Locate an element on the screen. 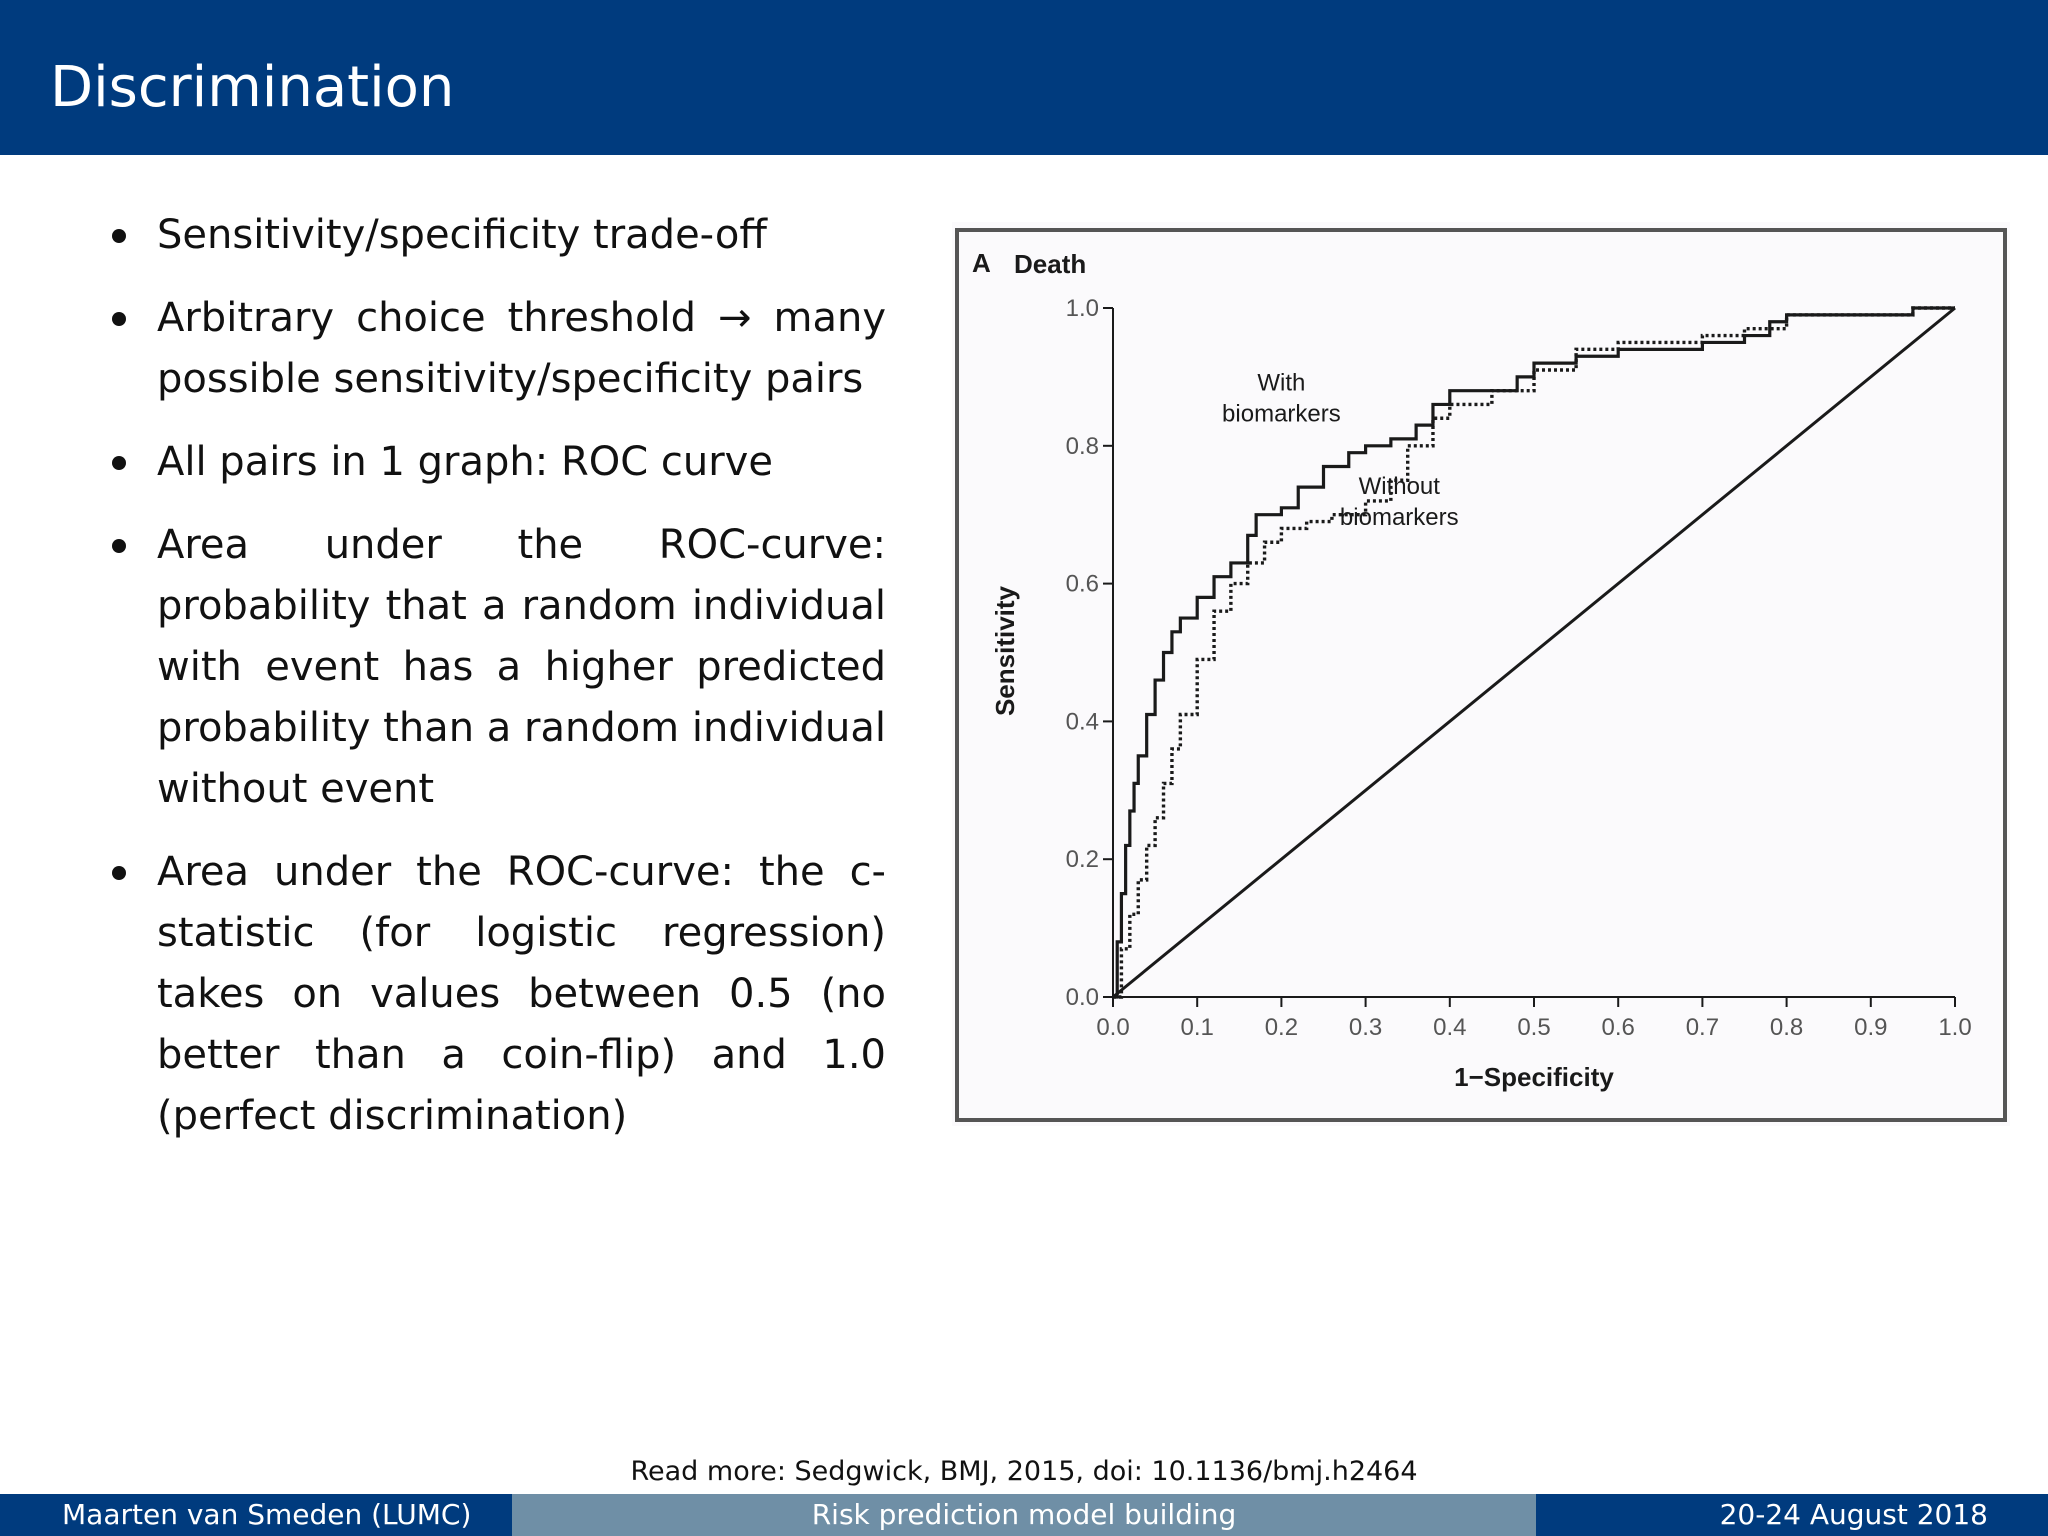 Image resolution: width=2048 pixels, height=1536 pixels. footer-talk-title: Risk prediction model building is located at coordinates (1024, 1514).